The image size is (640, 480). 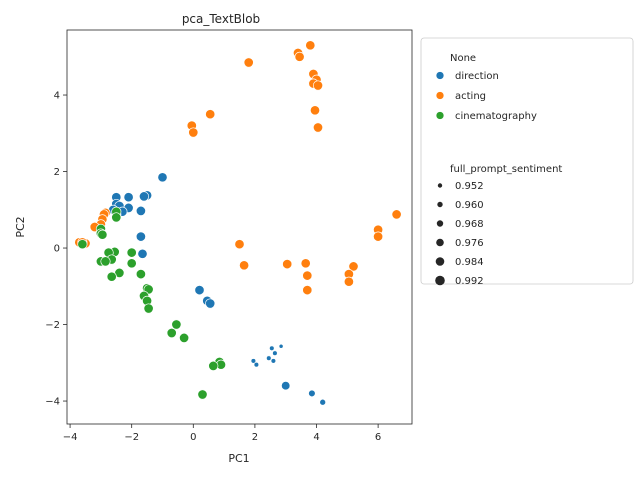 What do you see at coordinates (440, 95) in the screenshot?
I see `legend-marker-acting` at bounding box center [440, 95].